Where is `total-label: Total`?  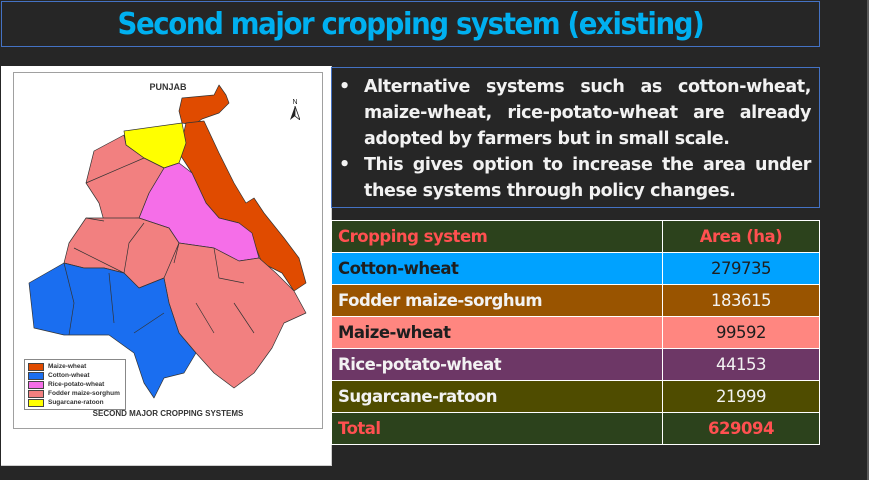
total-label: Total is located at coordinates (497, 428).